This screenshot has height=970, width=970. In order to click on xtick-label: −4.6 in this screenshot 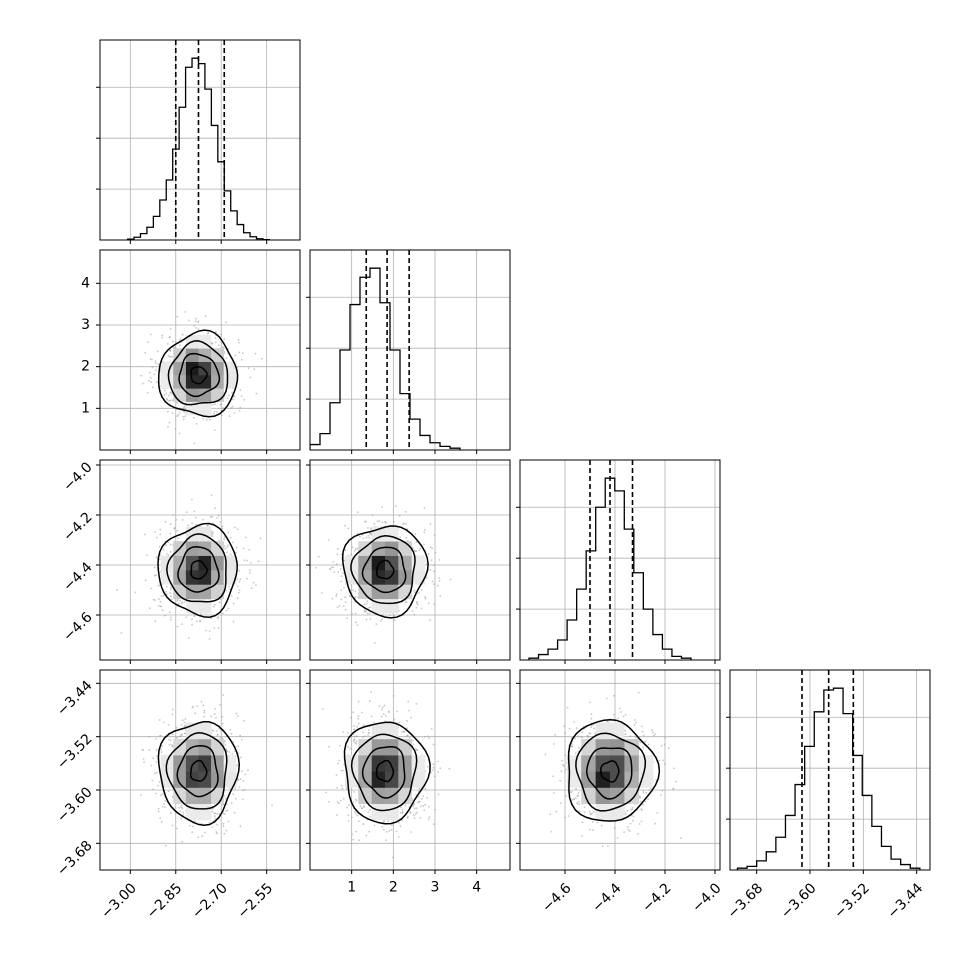, I will do `click(556, 897)`.